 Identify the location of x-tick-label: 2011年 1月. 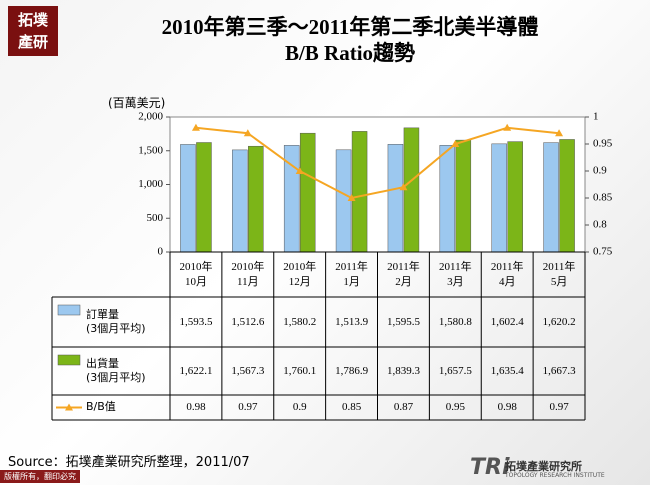
(351, 274).